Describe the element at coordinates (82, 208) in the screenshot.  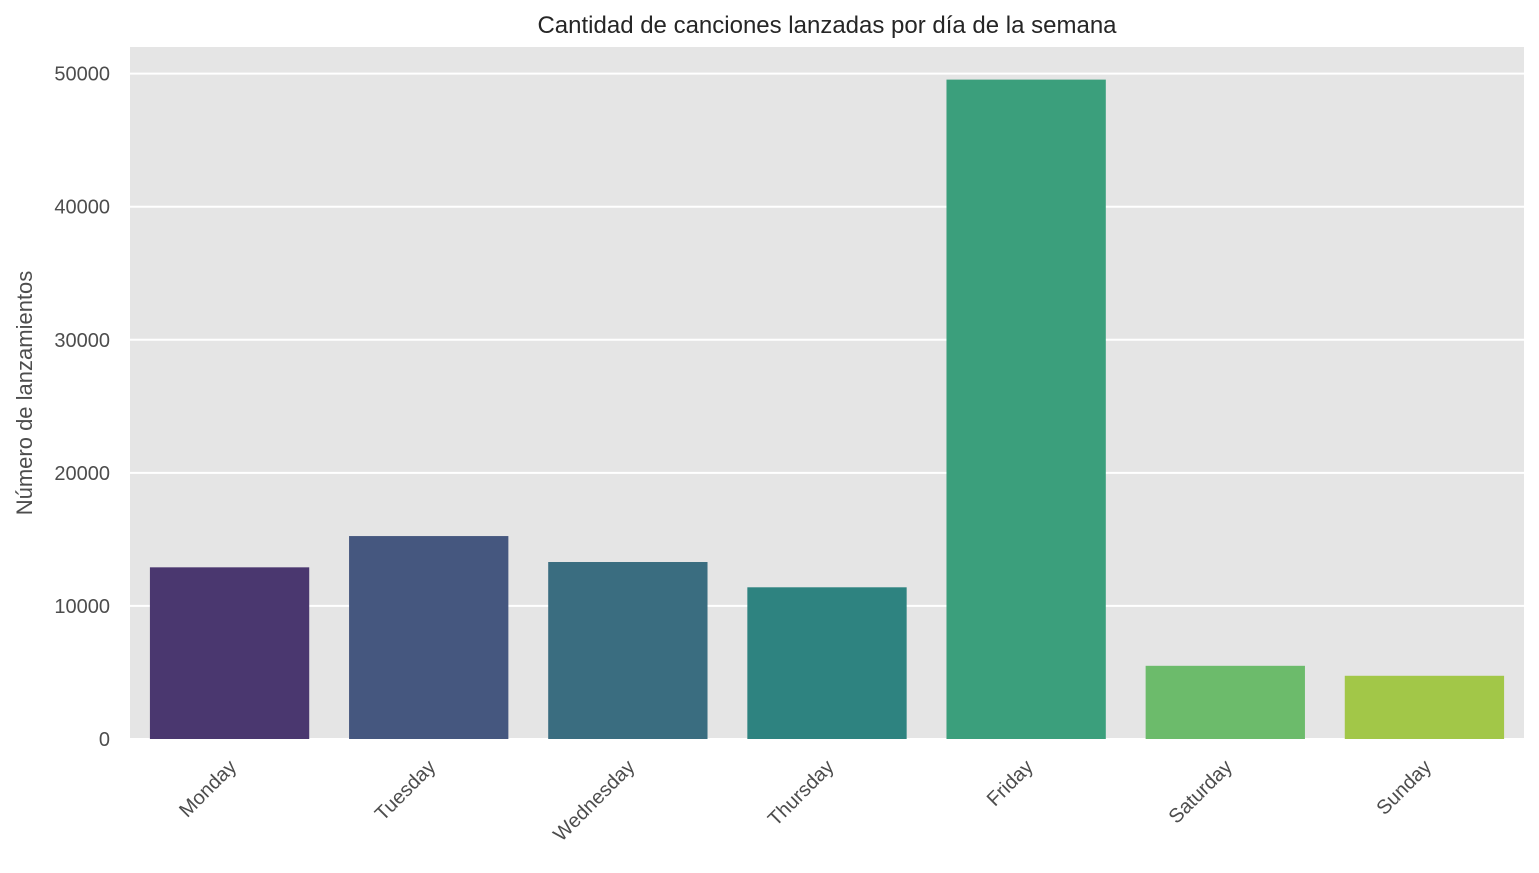
I see `y-tick-label: 40000` at that location.